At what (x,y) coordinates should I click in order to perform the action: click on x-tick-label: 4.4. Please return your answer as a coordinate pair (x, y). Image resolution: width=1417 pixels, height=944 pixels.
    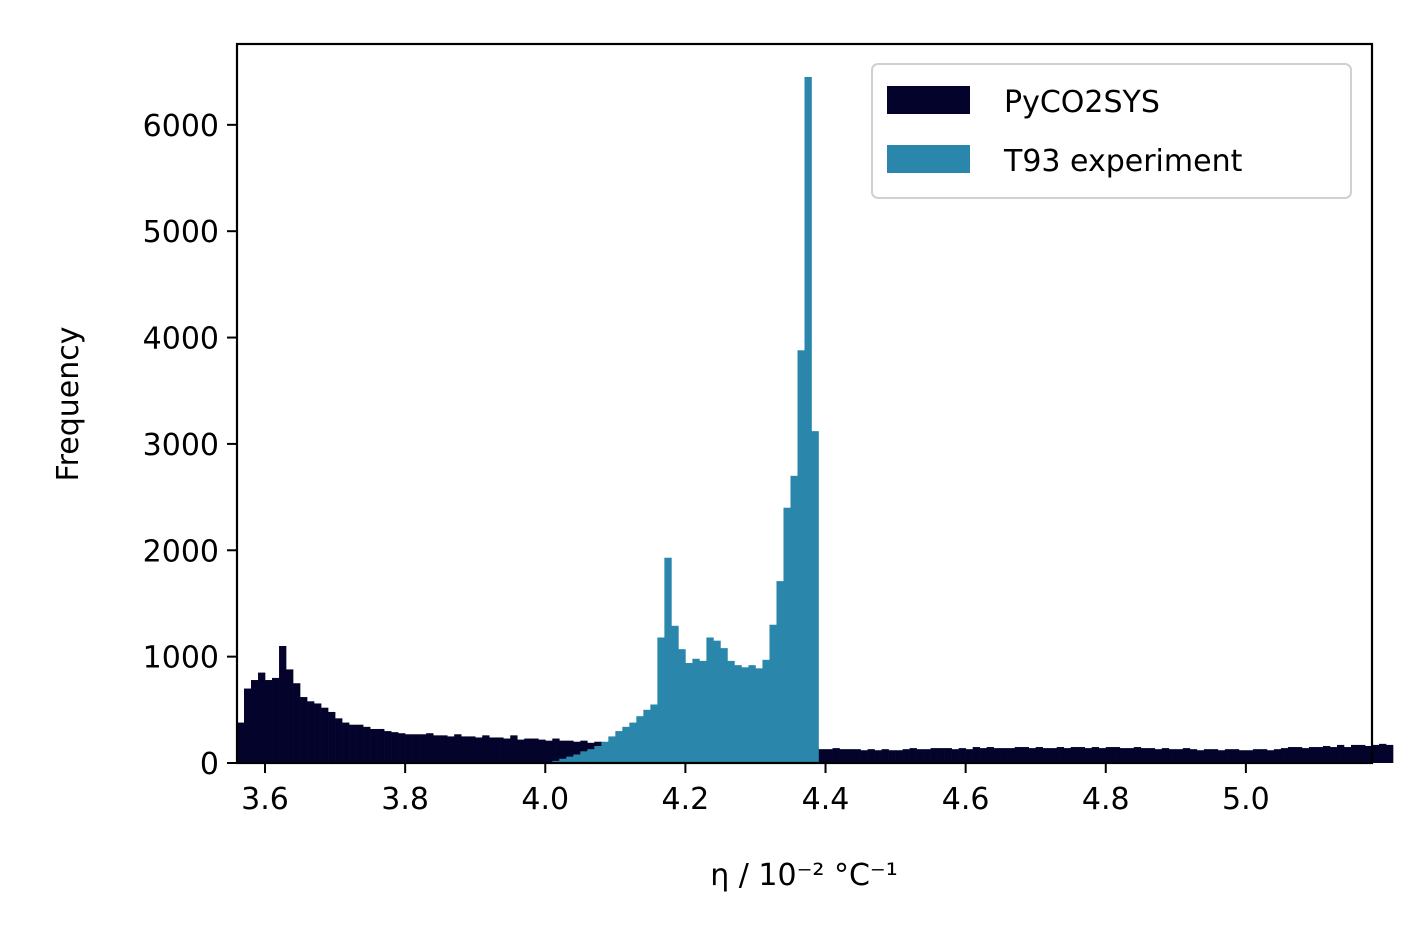
    Looking at the image, I should click on (826, 799).